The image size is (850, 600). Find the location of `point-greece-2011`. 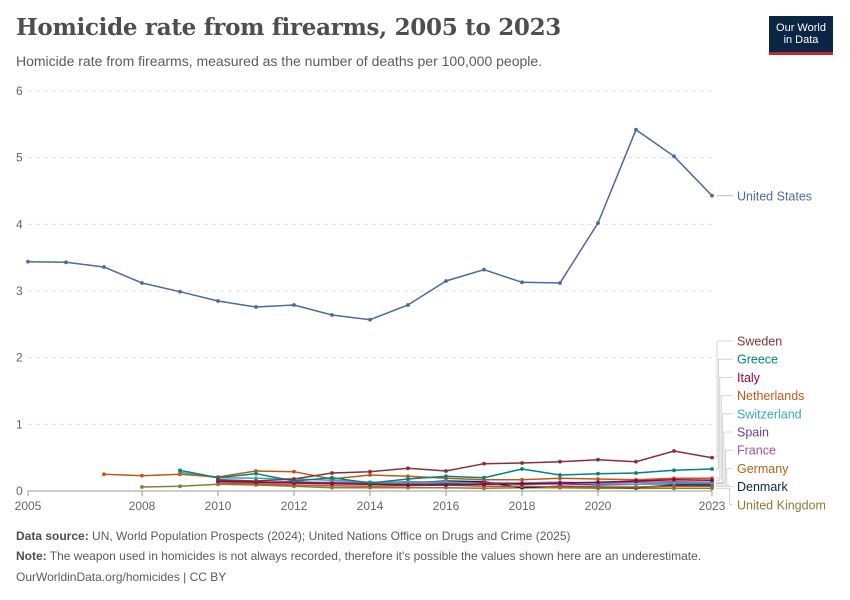

point-greece-2011 is located at coordinates (256, 473).